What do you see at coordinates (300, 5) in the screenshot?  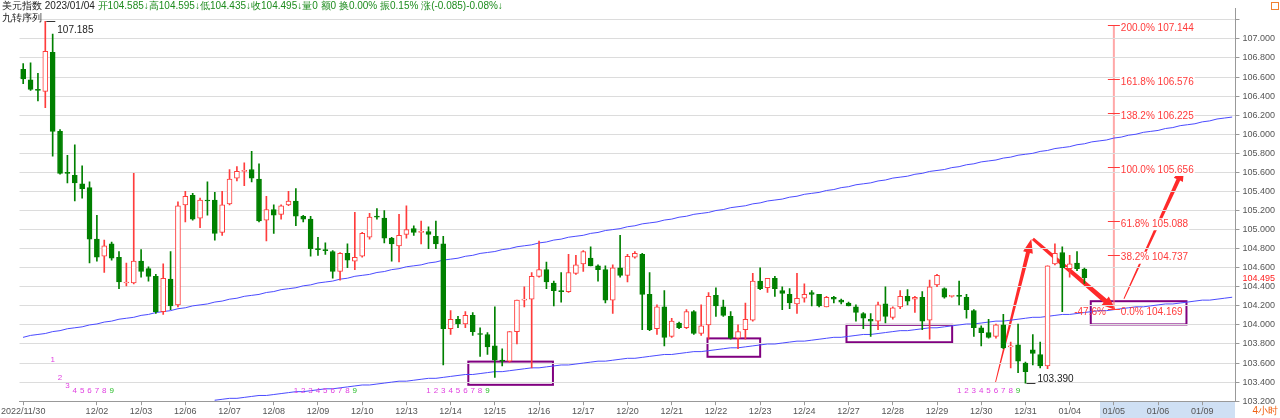 I see `chart-subtitle: 开104.585↓高104.595↓低104.435↓收104.495↓量0 额0 换0.00% 振0.15% 涨(-0.085)-0.08%↓` at bounding box center [300, 5].